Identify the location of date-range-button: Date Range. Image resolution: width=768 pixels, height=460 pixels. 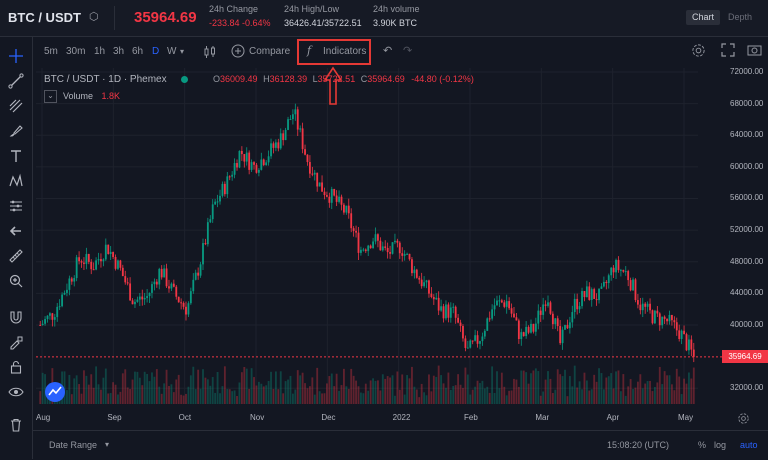
(73, 445).